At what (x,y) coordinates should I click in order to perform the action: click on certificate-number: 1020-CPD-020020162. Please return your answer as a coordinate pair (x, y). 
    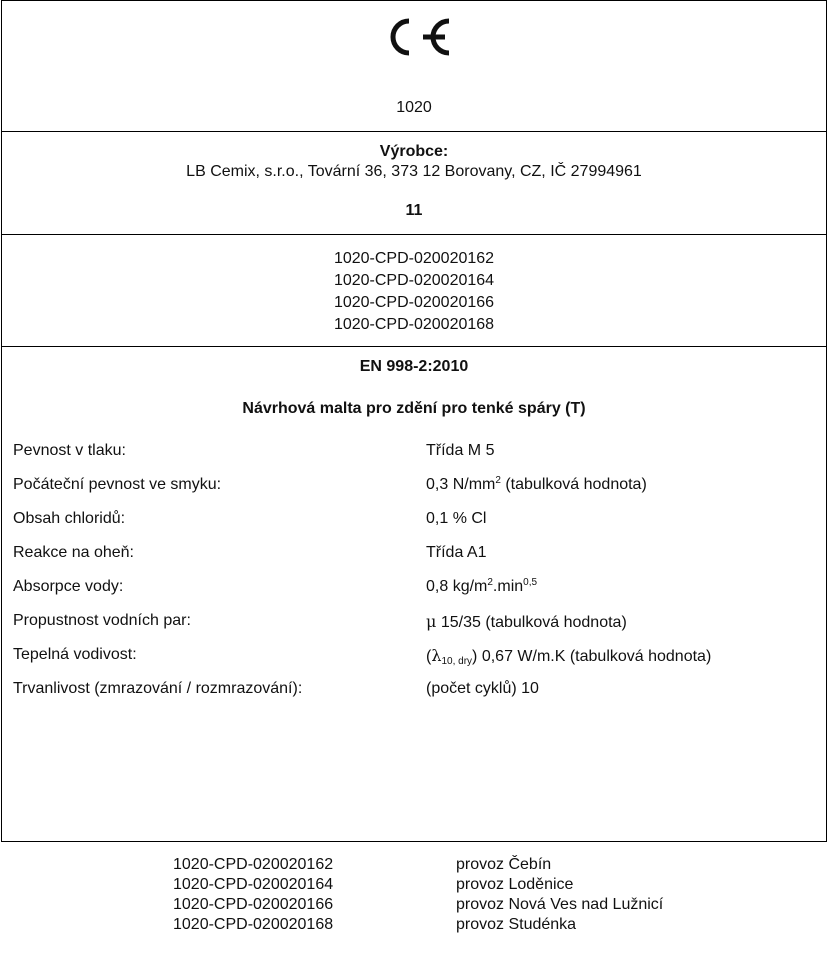
    Looking at the image, I should click on (414, 258).